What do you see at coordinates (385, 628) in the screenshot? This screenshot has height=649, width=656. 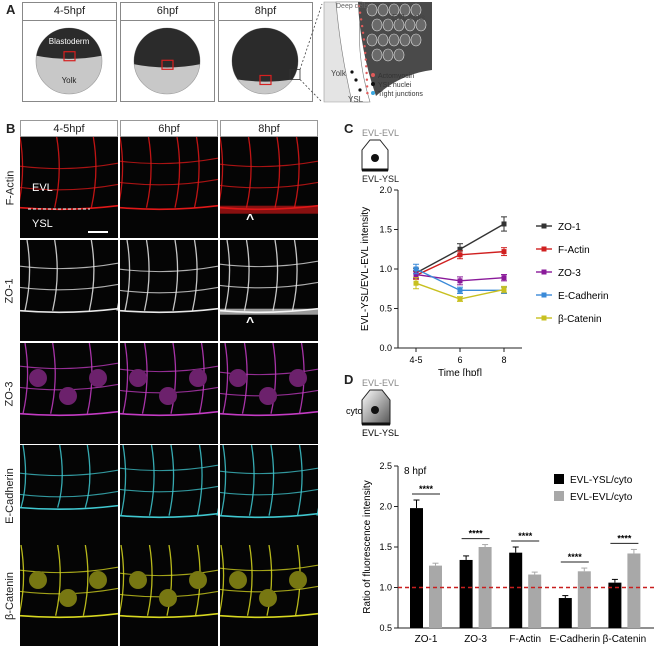 I see `y-tick-label: 0.5` at bounding box center [385, 628].